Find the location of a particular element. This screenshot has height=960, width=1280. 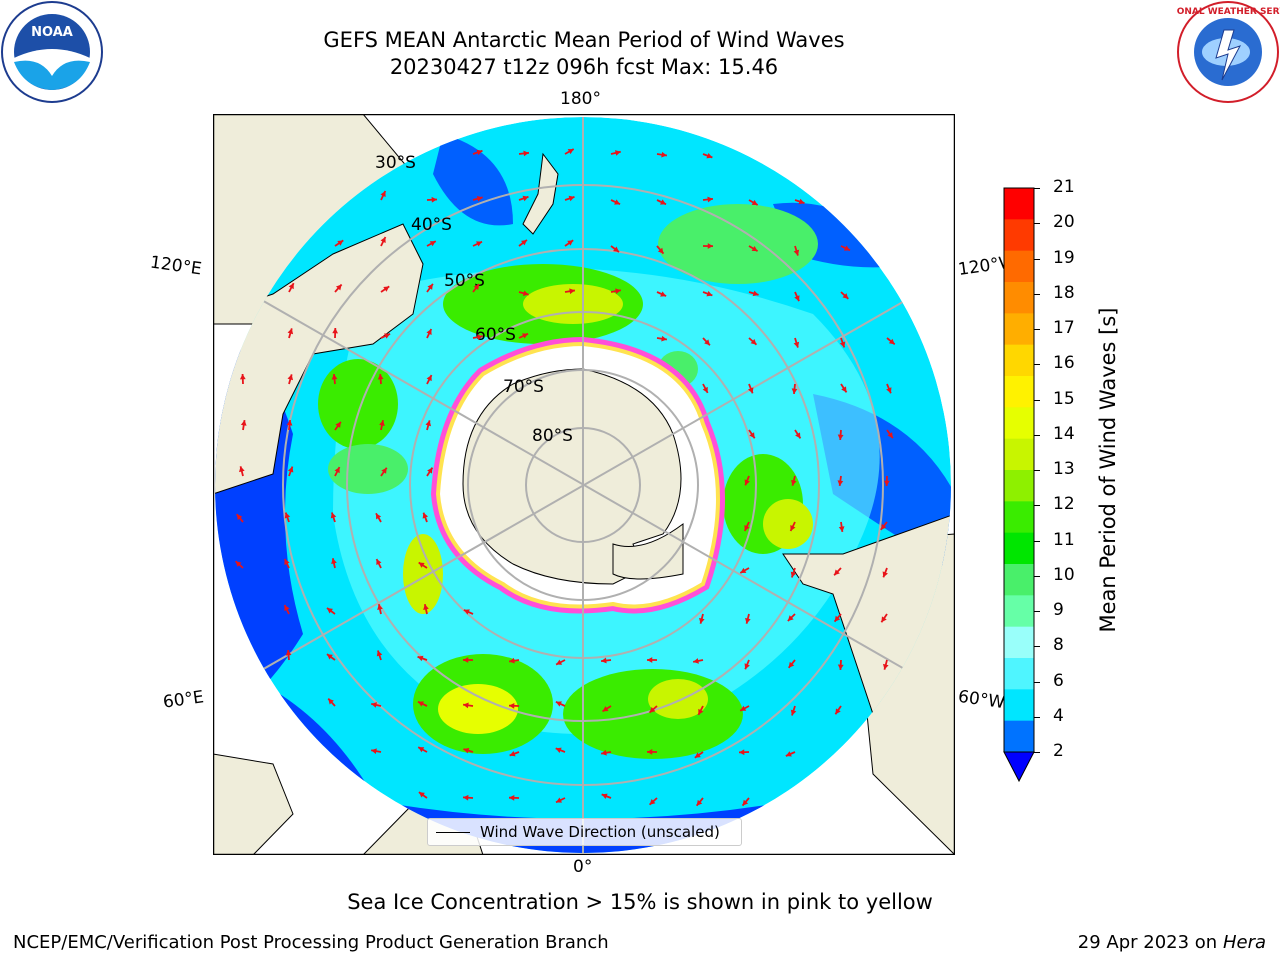

lon-60w: 60°W is located at coordinates (981, 700).